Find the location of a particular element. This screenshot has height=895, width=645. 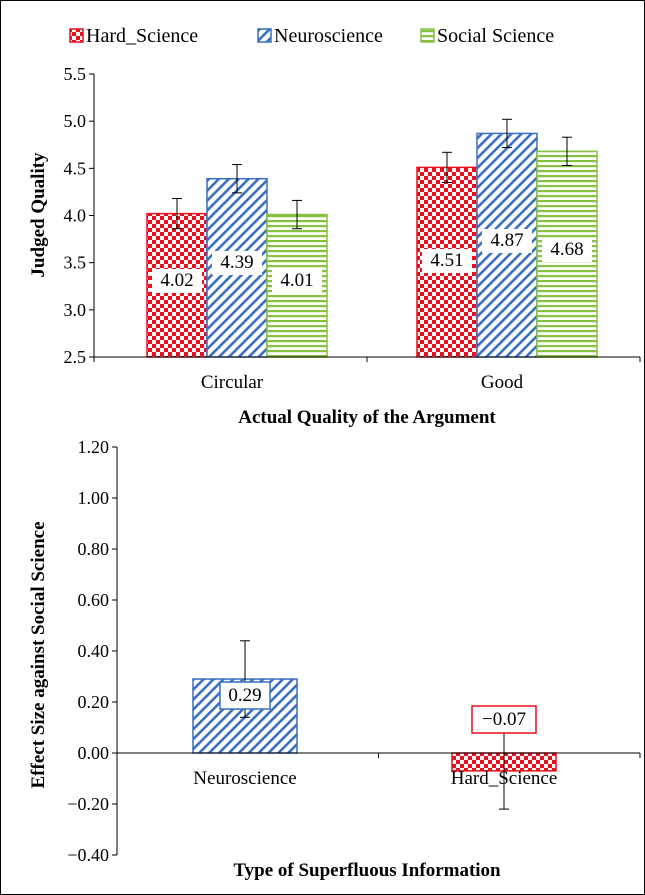

legend-entry-neuroscience: Neuroscience is located at coordinates (320, 36).